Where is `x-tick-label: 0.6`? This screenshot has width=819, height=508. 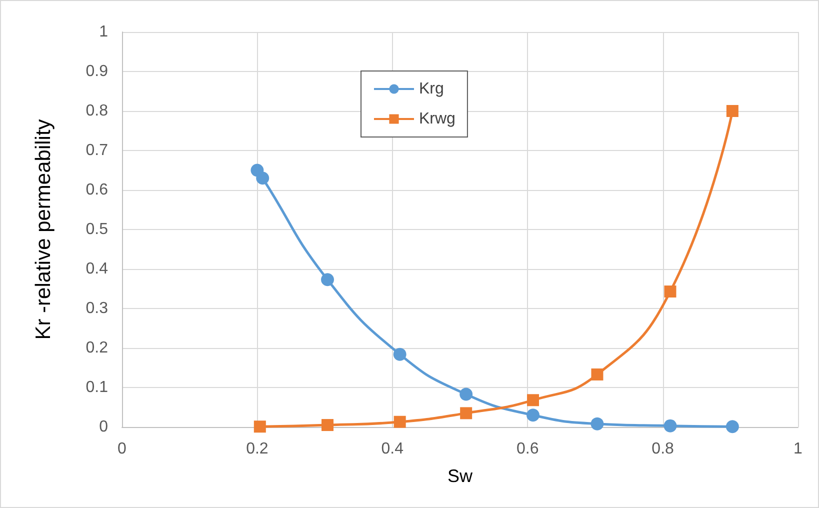
x-tick-label: 0.6 is located at coordinates (527, 449).